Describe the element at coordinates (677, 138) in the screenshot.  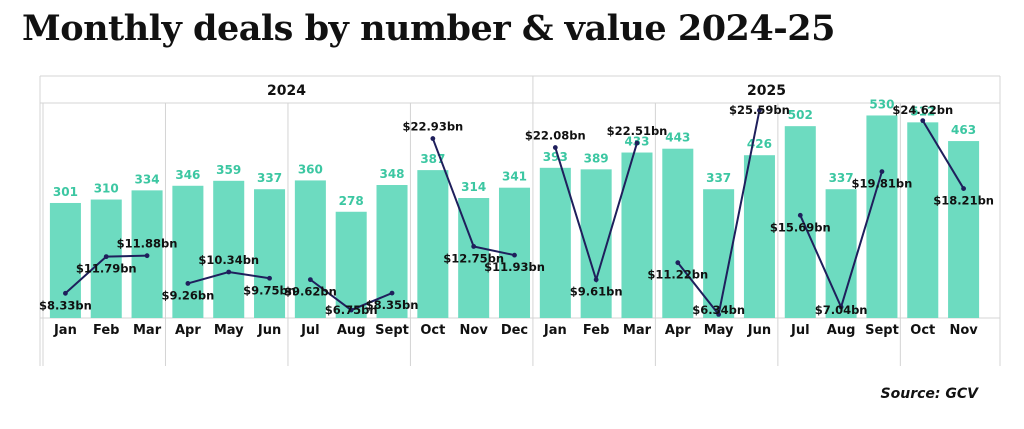
I see `deal-count-label: 443` at that location.